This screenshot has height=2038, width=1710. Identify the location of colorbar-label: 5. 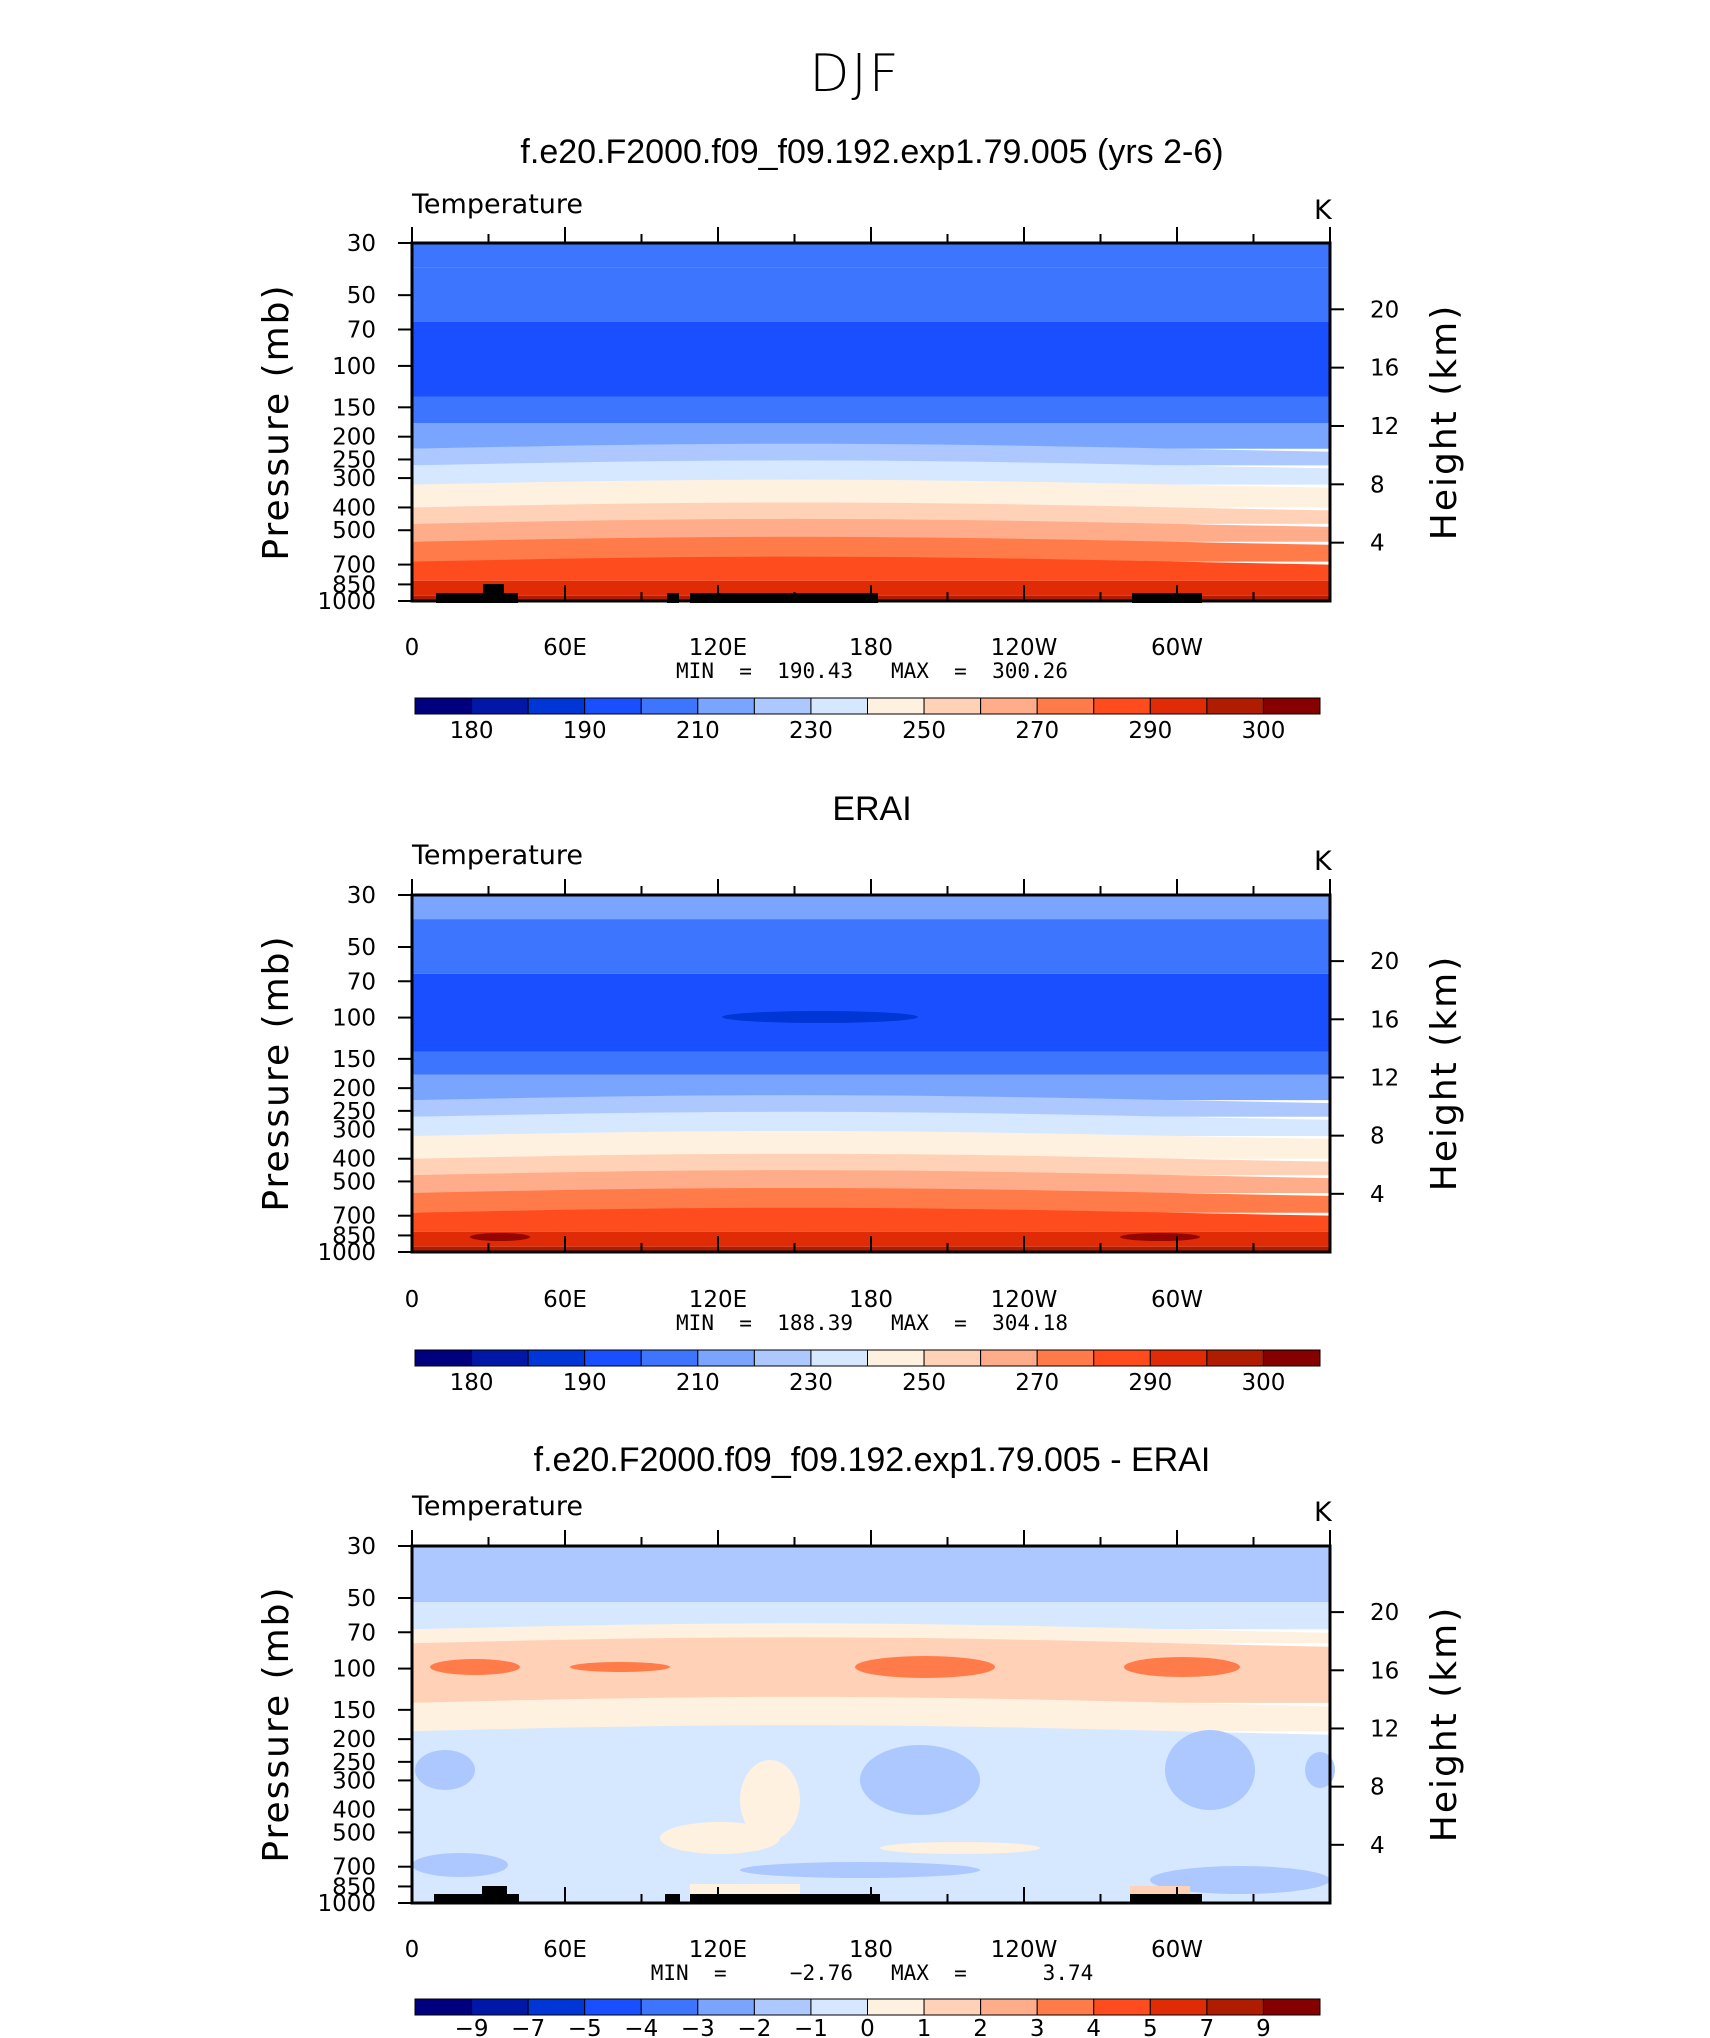
(1150, 2027).